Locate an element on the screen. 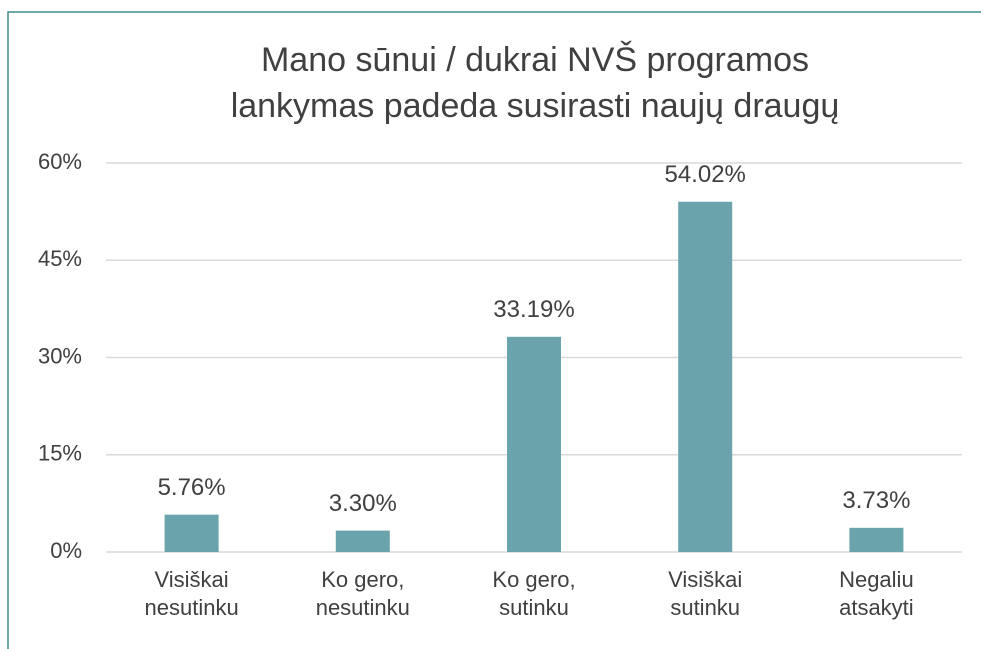  x-tick-label: Visiškai nesutinku is located at coordinates (191, 593).